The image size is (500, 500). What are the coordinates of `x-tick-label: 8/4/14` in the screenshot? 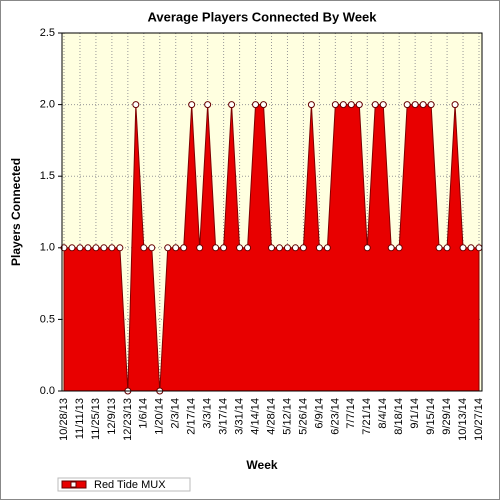 It's located at (383, 413).